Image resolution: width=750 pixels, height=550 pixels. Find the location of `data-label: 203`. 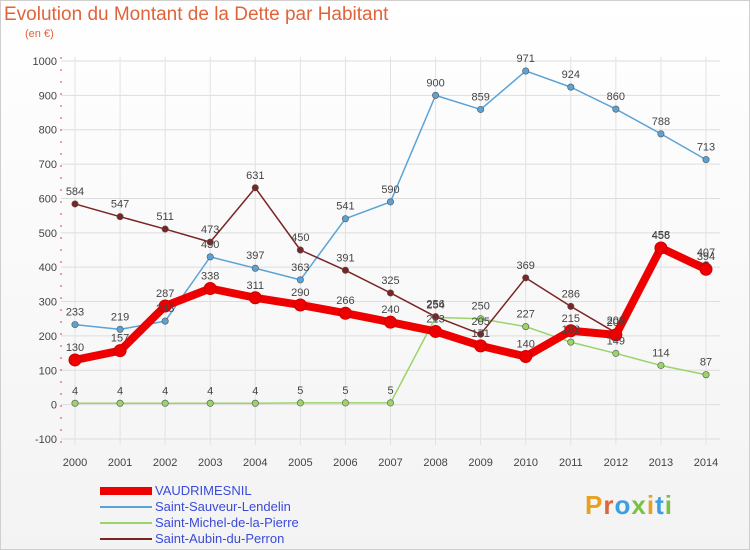

data-label: 203 is located at coordinates (616, 323).